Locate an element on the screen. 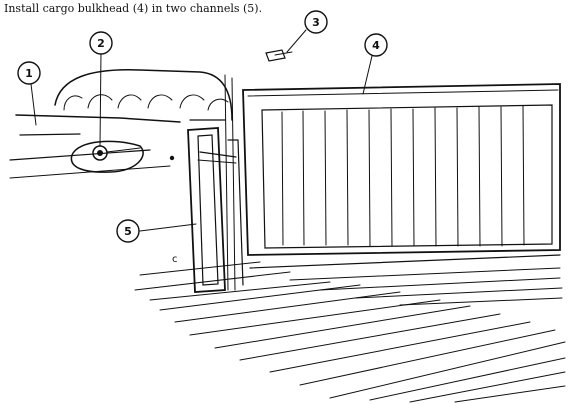 This screenshot has width=578, height=404. svg-text: 5 is located at coordinates (128, 231).